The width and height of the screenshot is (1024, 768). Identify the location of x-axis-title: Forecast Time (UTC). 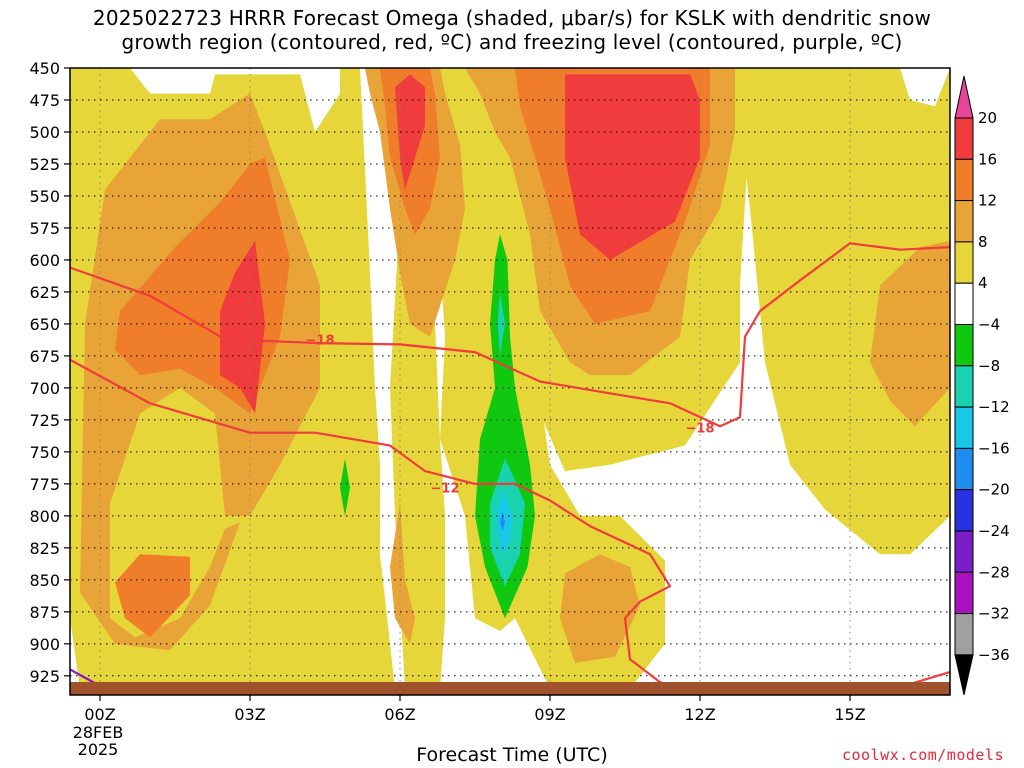
(512, 755).